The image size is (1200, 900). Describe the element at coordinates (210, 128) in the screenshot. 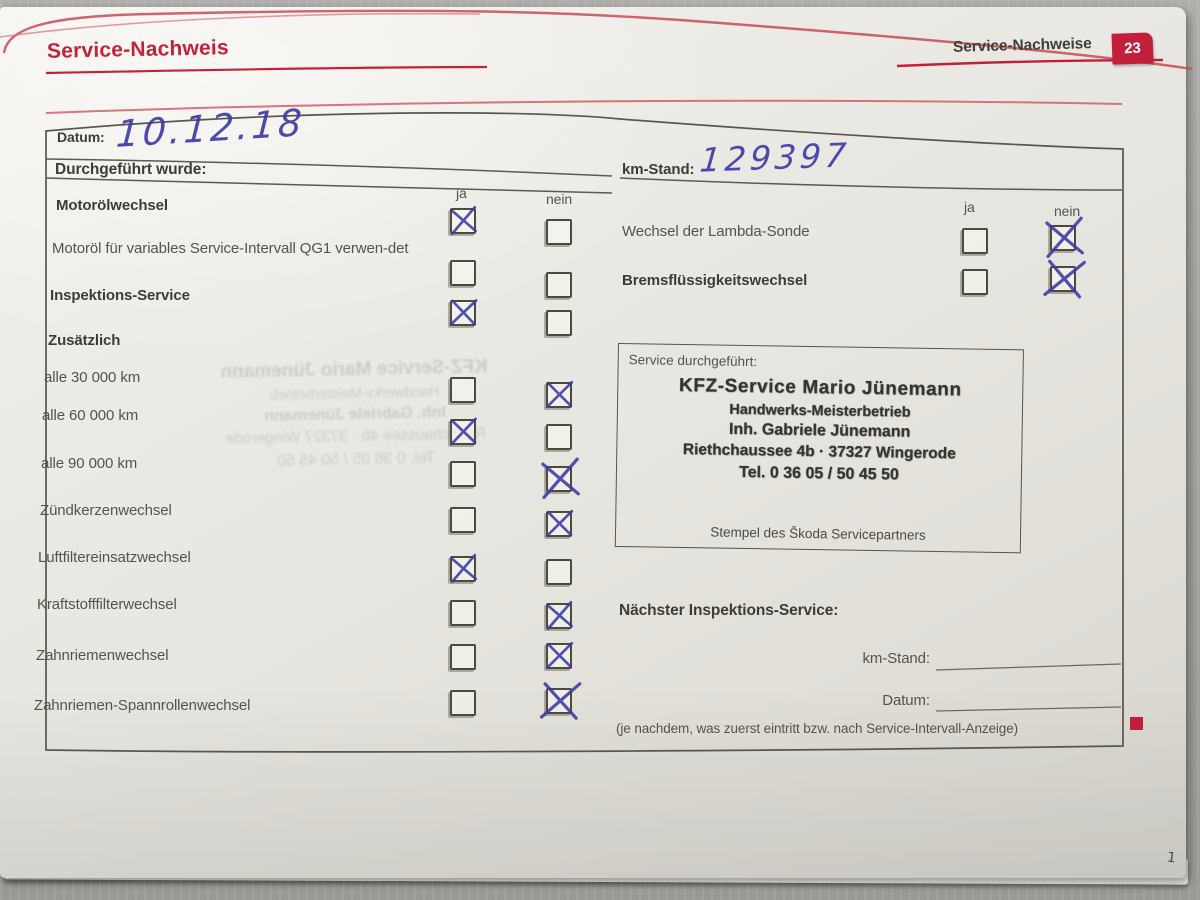

I see `datum-handwritten-value: 10.12.18` at that location.